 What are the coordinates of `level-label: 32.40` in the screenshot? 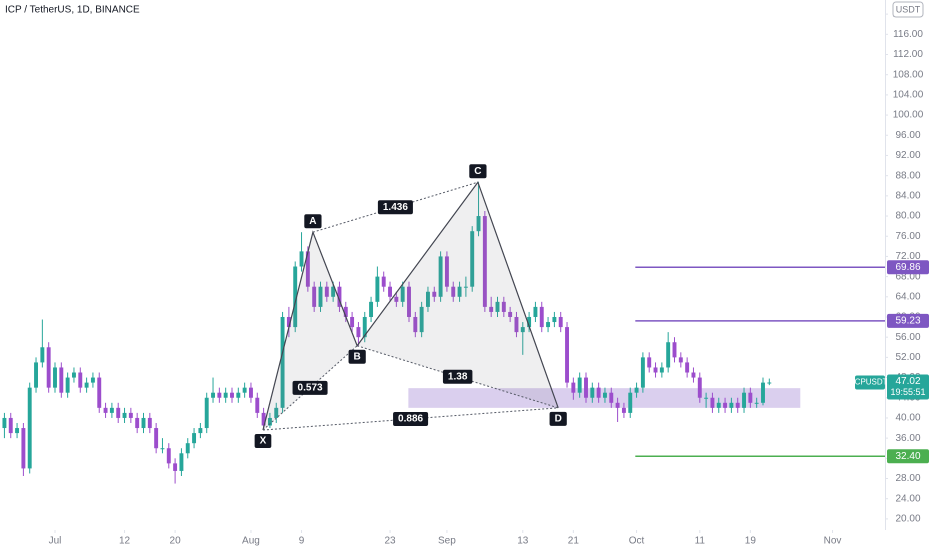 It's located at (907, 456).